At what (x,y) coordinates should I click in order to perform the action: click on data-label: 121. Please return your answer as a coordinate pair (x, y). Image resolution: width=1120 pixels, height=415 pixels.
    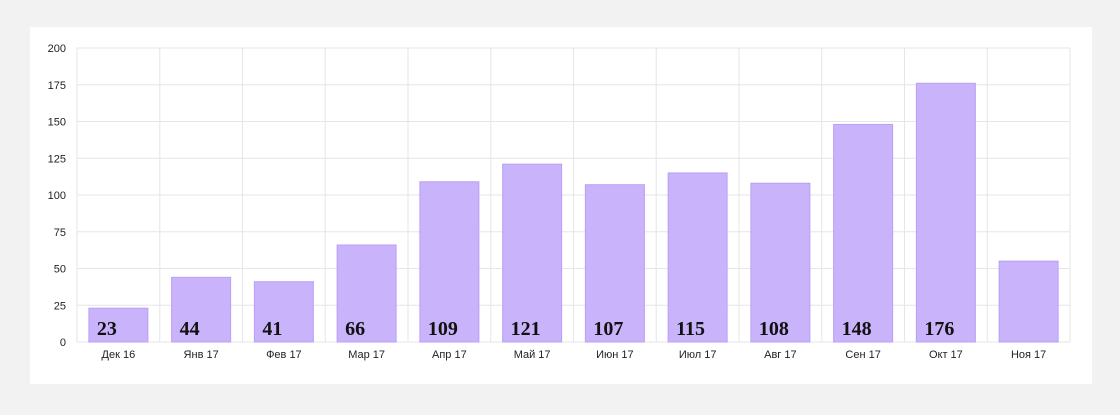
    Looking at the image, I should click on (526, 329).